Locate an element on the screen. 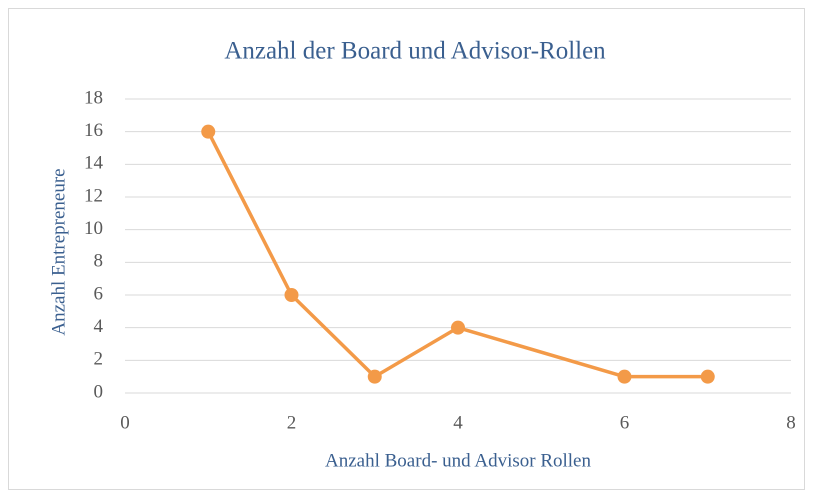 This screenshot has width=813, height=496. x-tick-label: 0 is located at coordinates (125, 422).